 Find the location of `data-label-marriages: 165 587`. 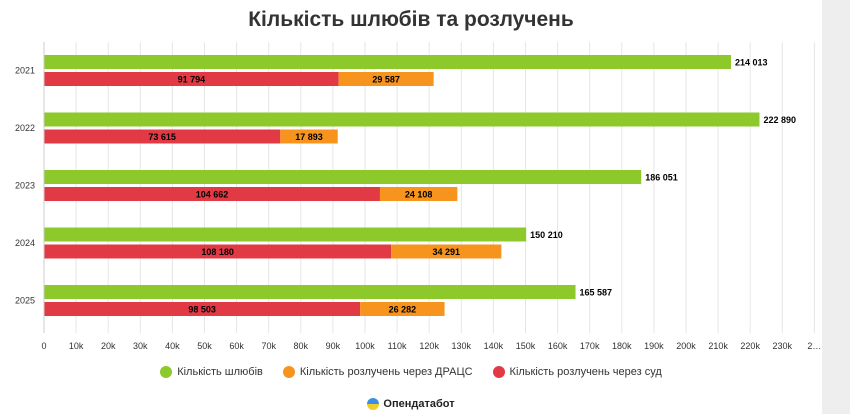

data-label-marriages: 165 587 is located at coordinates (596, 293).